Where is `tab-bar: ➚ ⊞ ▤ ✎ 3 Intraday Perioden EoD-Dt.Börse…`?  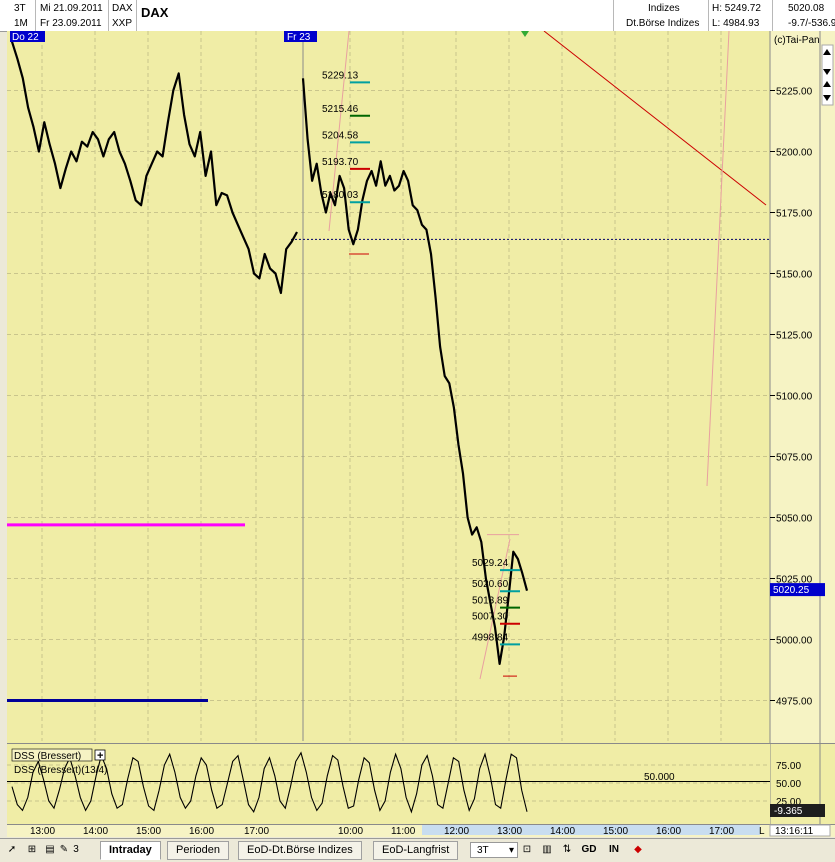
tab-bar: ➚ ⊞ ▤ ✎ 3 Intraday Perioden EoD-Dt.Börse… is located at coordinates (417, 850).